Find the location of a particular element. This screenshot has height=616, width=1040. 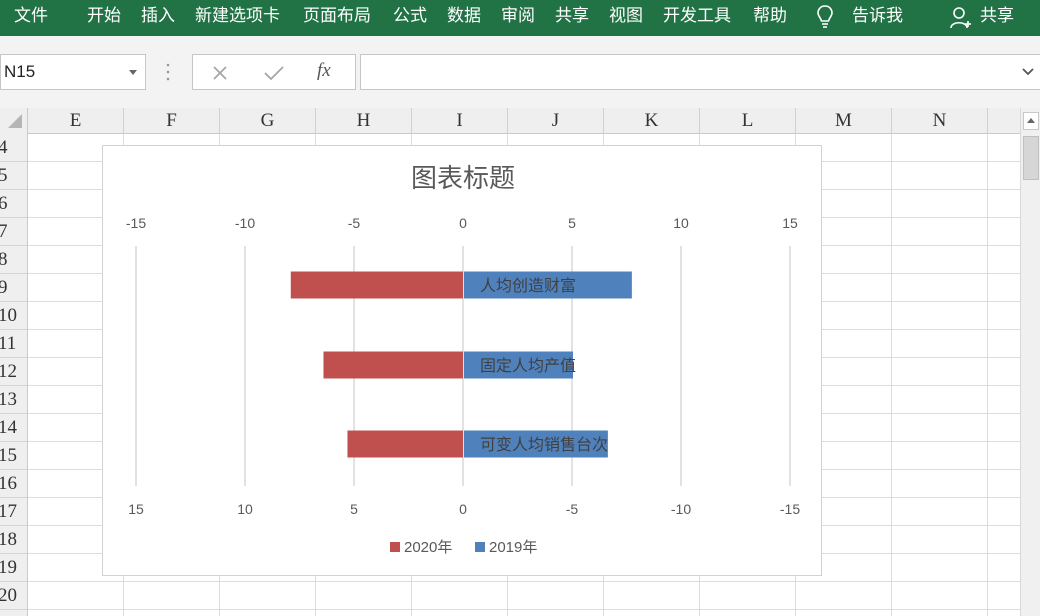

tab-view: 视图 is located at coordinates (626, 16).